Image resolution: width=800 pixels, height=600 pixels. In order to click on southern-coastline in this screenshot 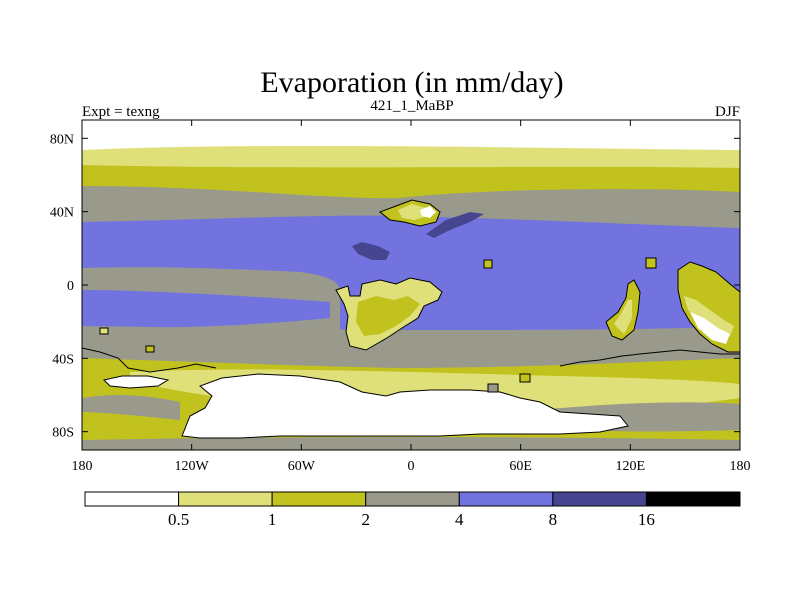, I will do `click(411, 360)`.